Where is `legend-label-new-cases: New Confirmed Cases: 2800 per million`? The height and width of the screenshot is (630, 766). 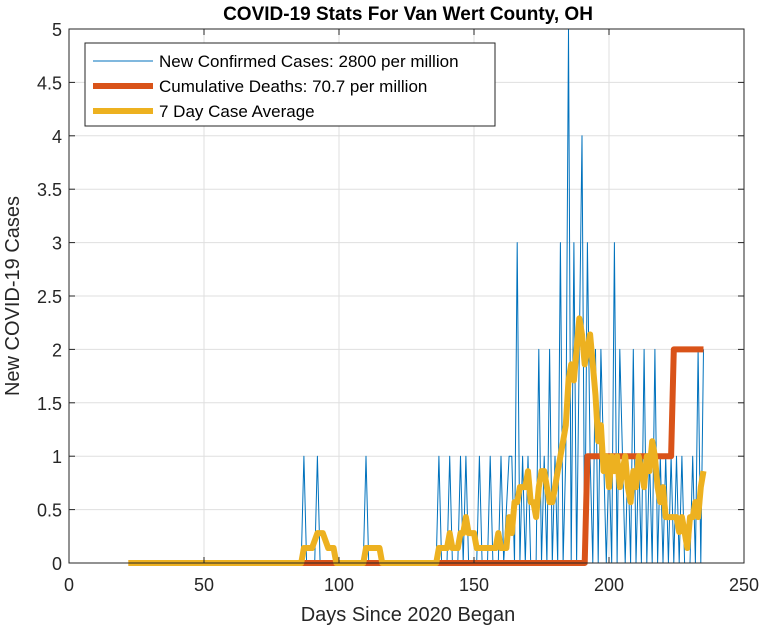
legend-label-new-cases: New Confirmed Cases: 2800 per million is located at coordinates (309, 61).